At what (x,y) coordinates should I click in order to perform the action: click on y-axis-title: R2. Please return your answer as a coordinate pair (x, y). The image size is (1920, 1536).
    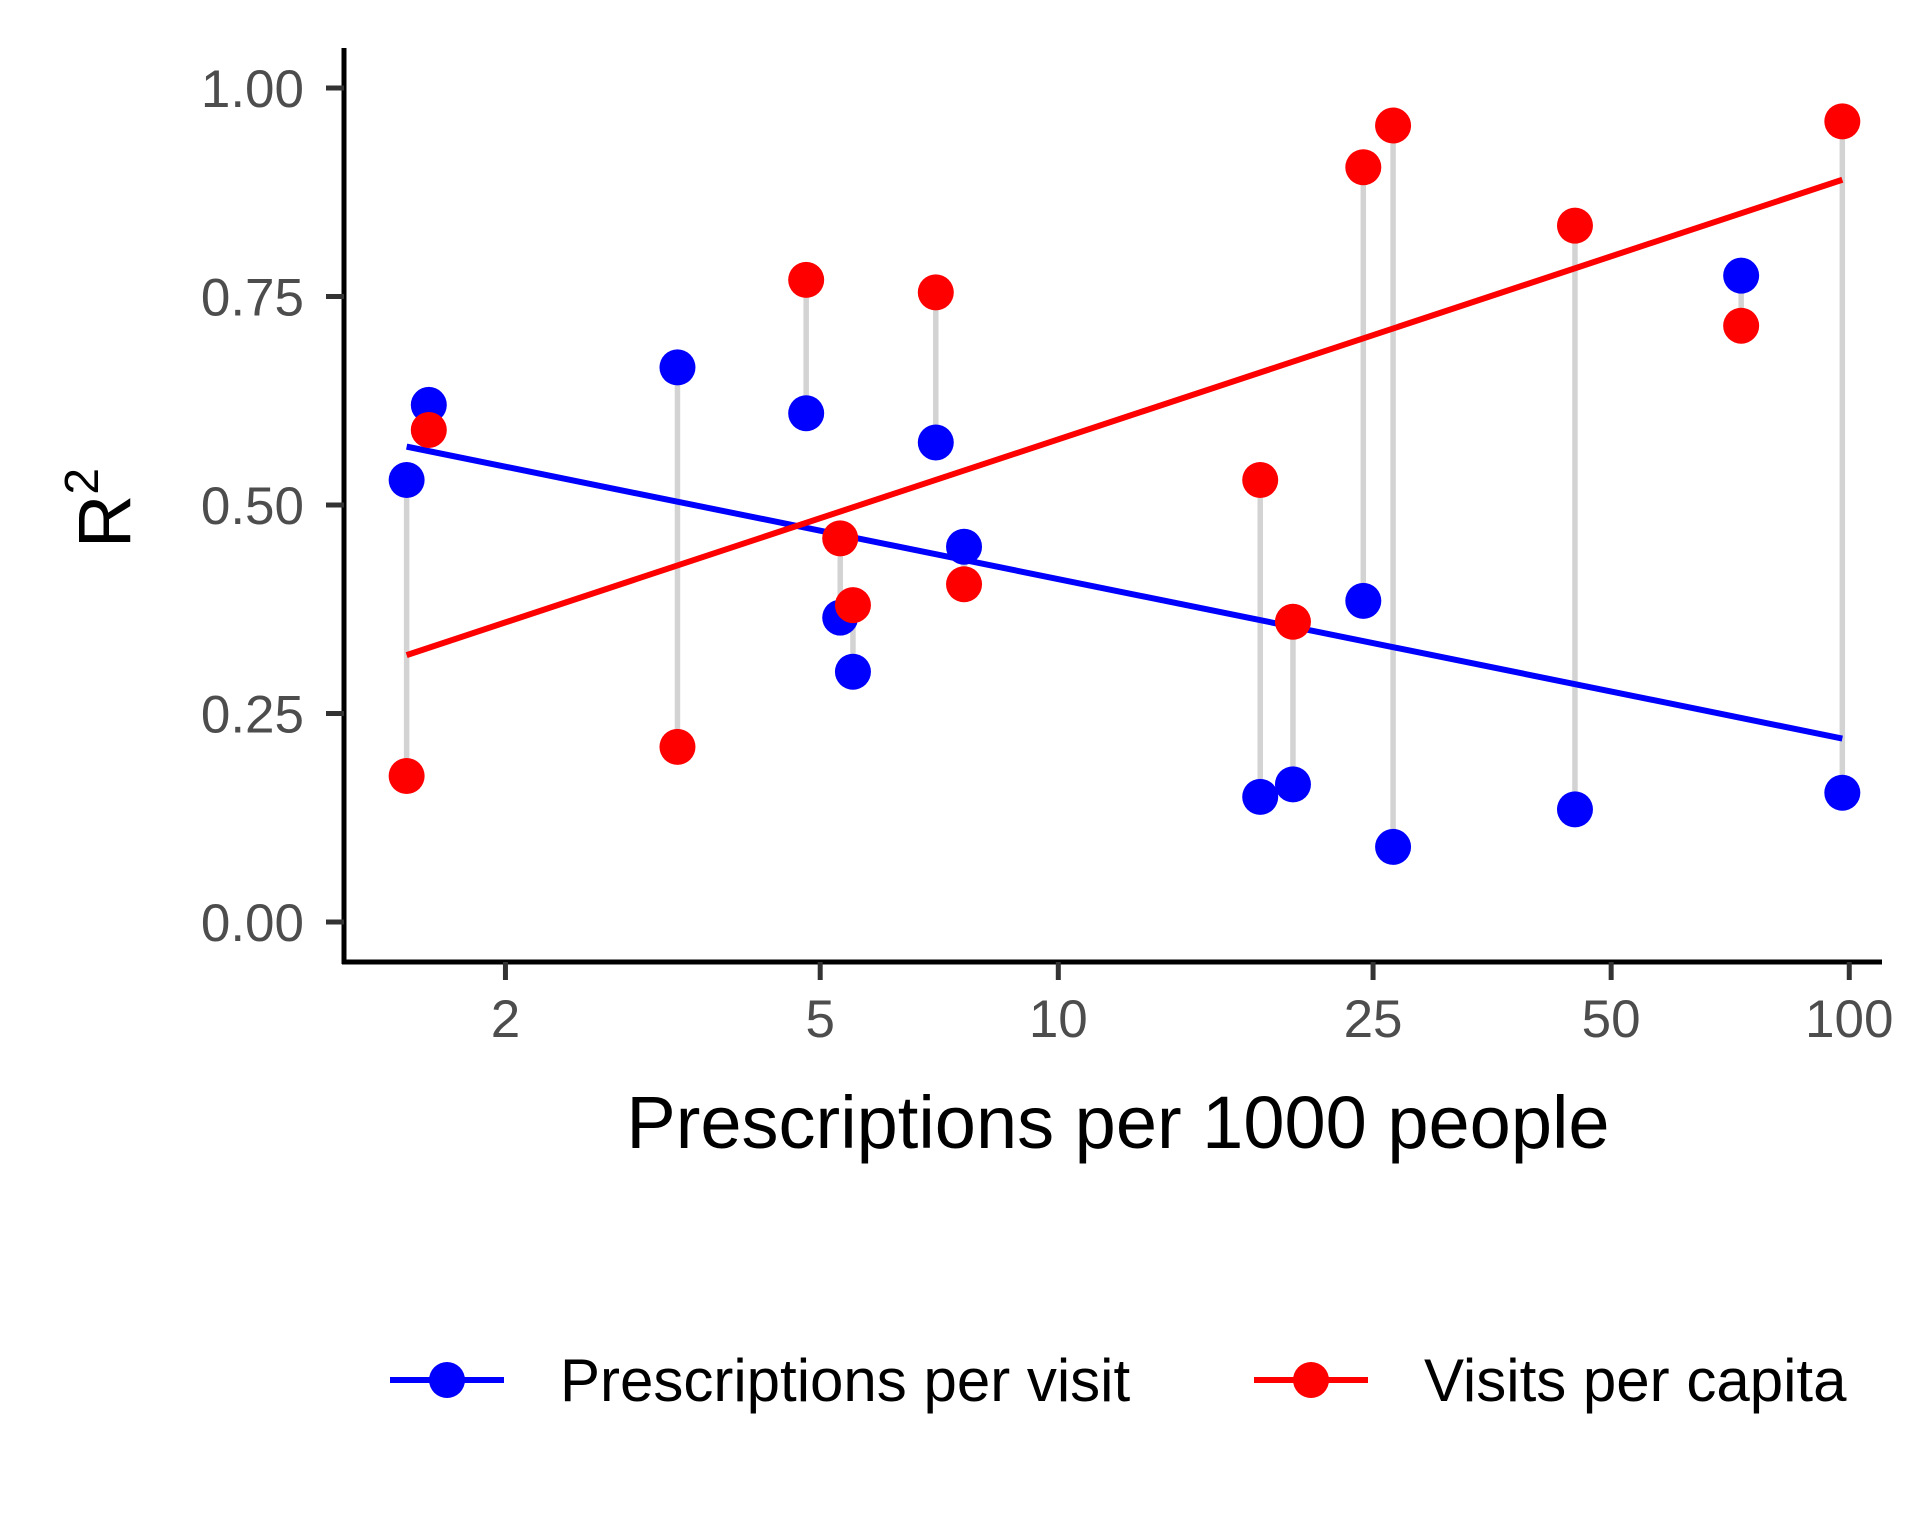
    Looking at the image, I should click on (101, 508).